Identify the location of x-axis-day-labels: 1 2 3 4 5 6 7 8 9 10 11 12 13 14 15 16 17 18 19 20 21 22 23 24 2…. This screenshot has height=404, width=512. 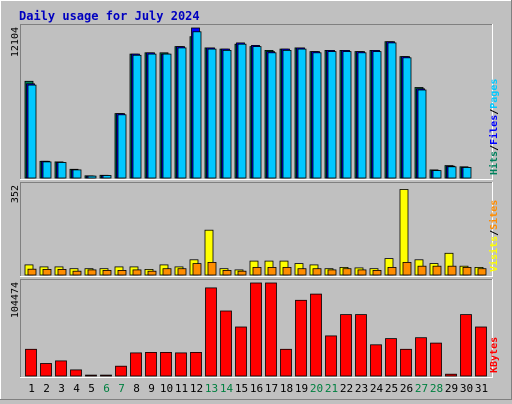
(258, 388).